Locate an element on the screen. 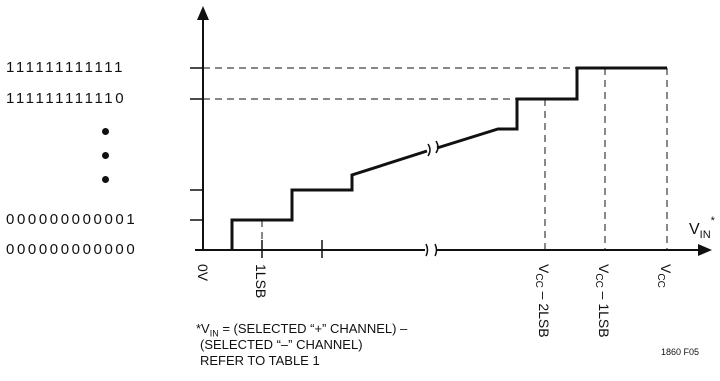 The width and height of the screenshot is (720, 381). code-label-one: 000000000001 is located at coordinates (72, 219).